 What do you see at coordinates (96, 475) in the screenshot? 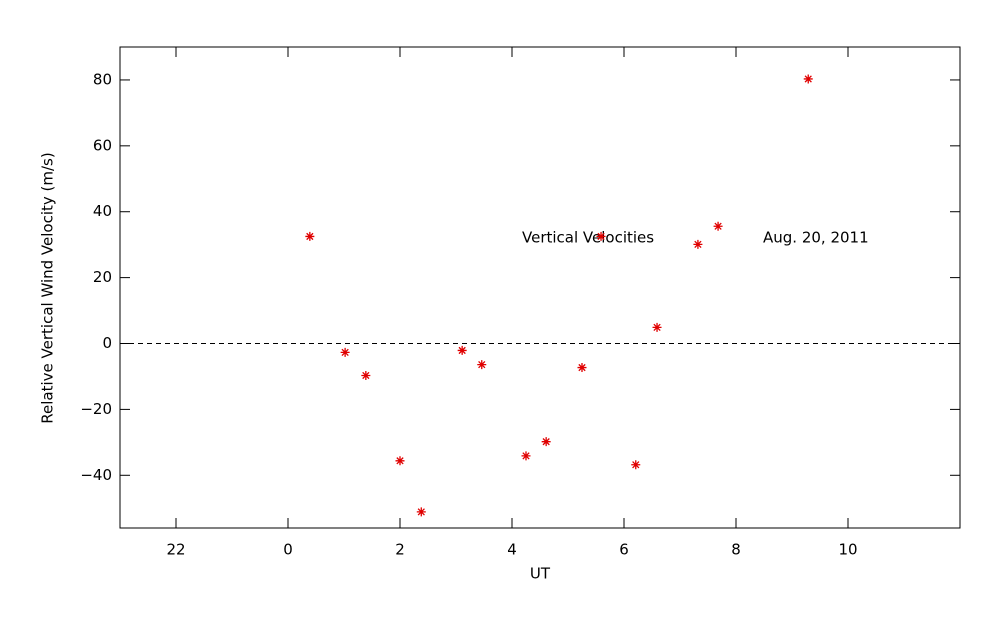
I see `y-tick-label: −40` at bounding box center [96, 475].